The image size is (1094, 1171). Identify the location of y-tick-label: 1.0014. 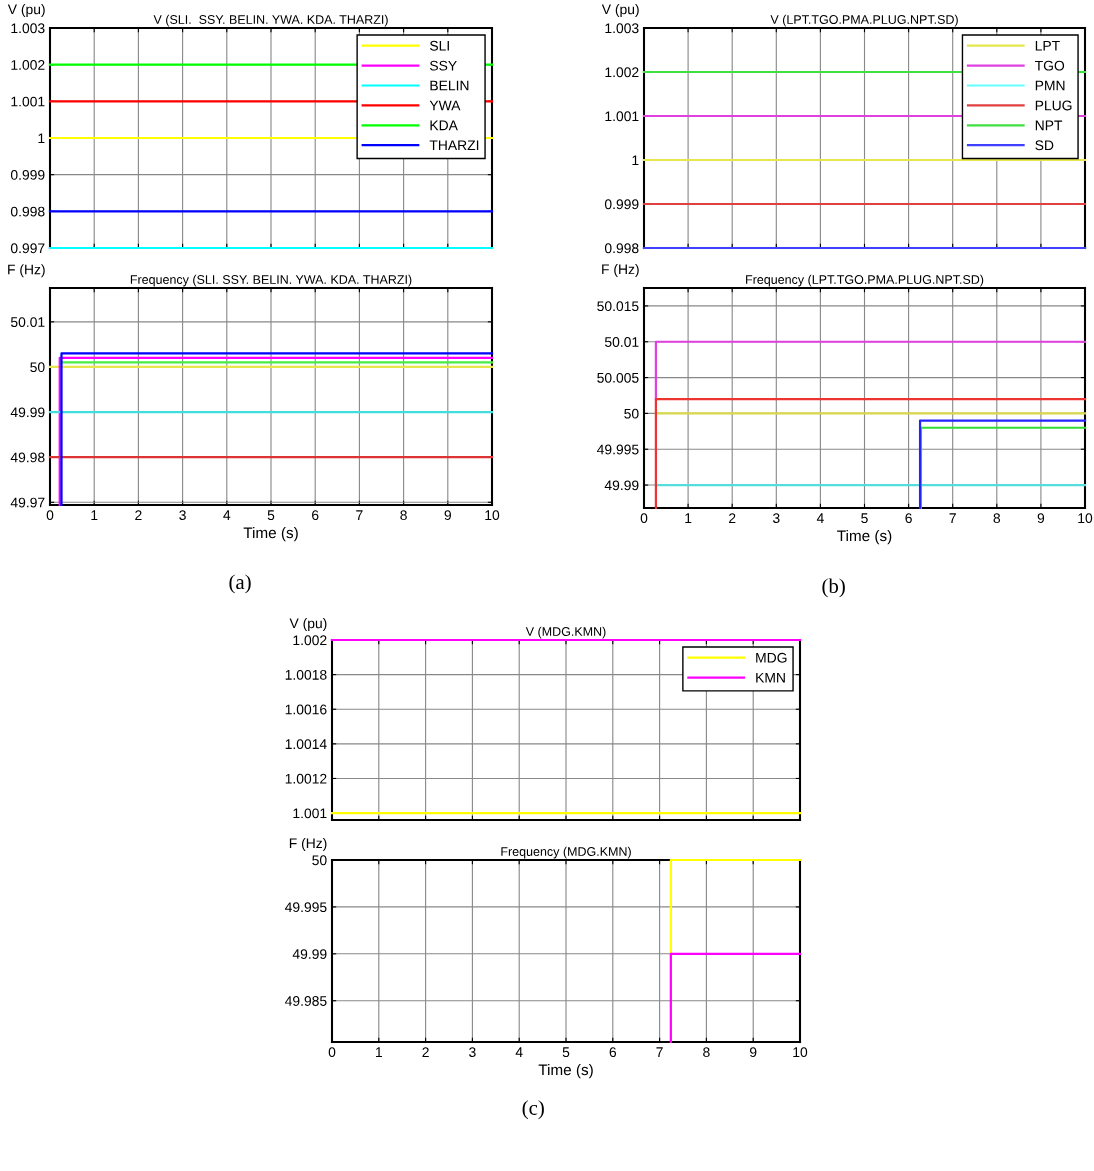
(306, 744).